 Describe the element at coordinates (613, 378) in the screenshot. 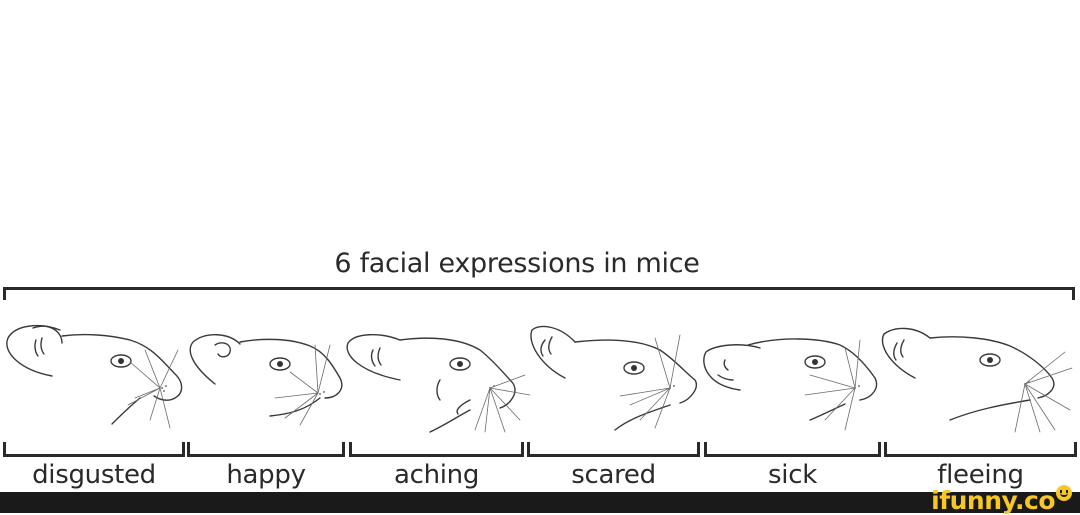

I see `mouse-scared-icon` at that location.